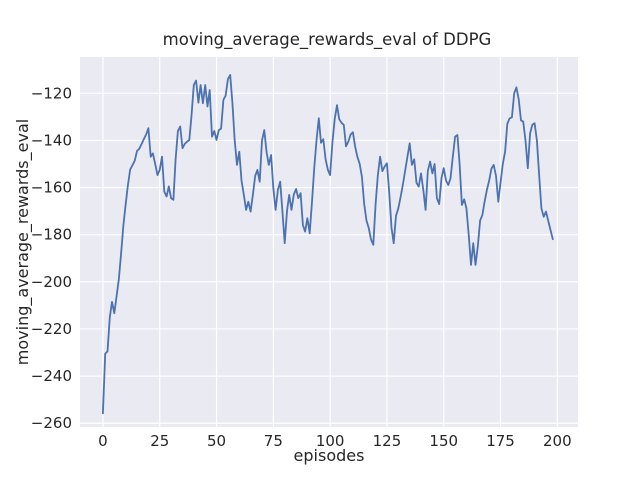 This screenshot has height=480, width=640. I want to click on chart-title: moving_average_rewards_eval of DDPG, so click(327, 40).